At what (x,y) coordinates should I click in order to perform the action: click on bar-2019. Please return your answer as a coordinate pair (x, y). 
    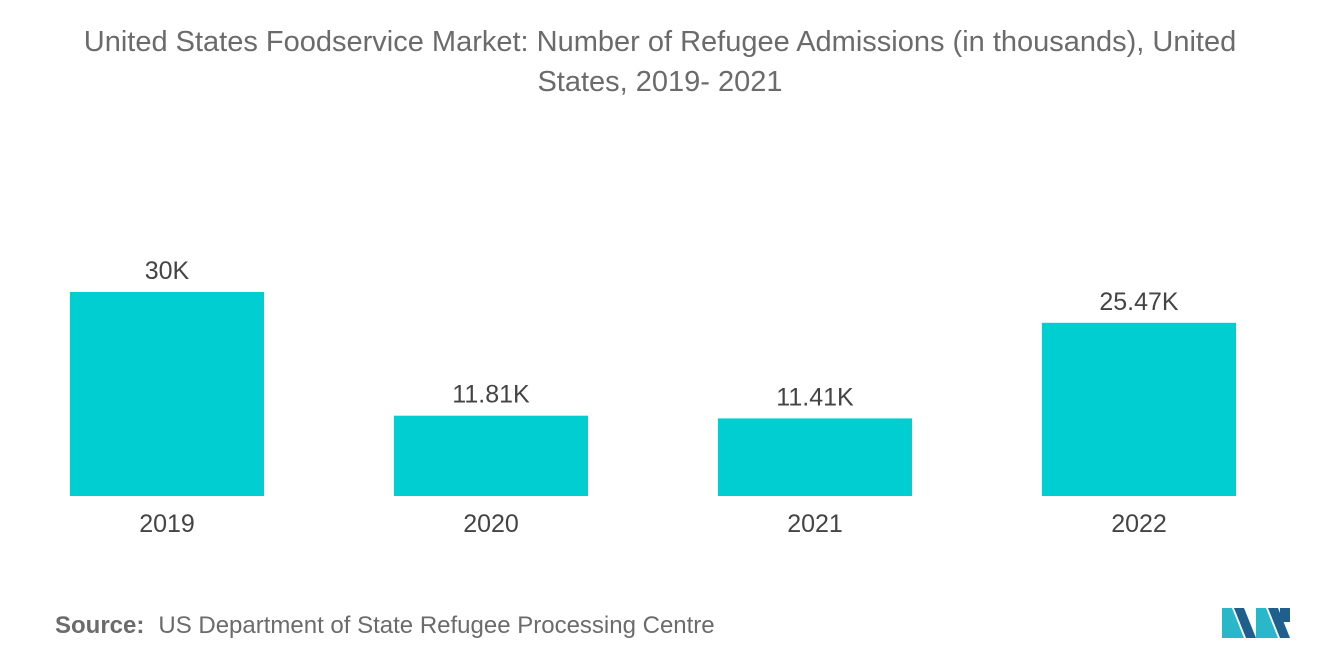
    Looking at the image, I should click on (167, 394).